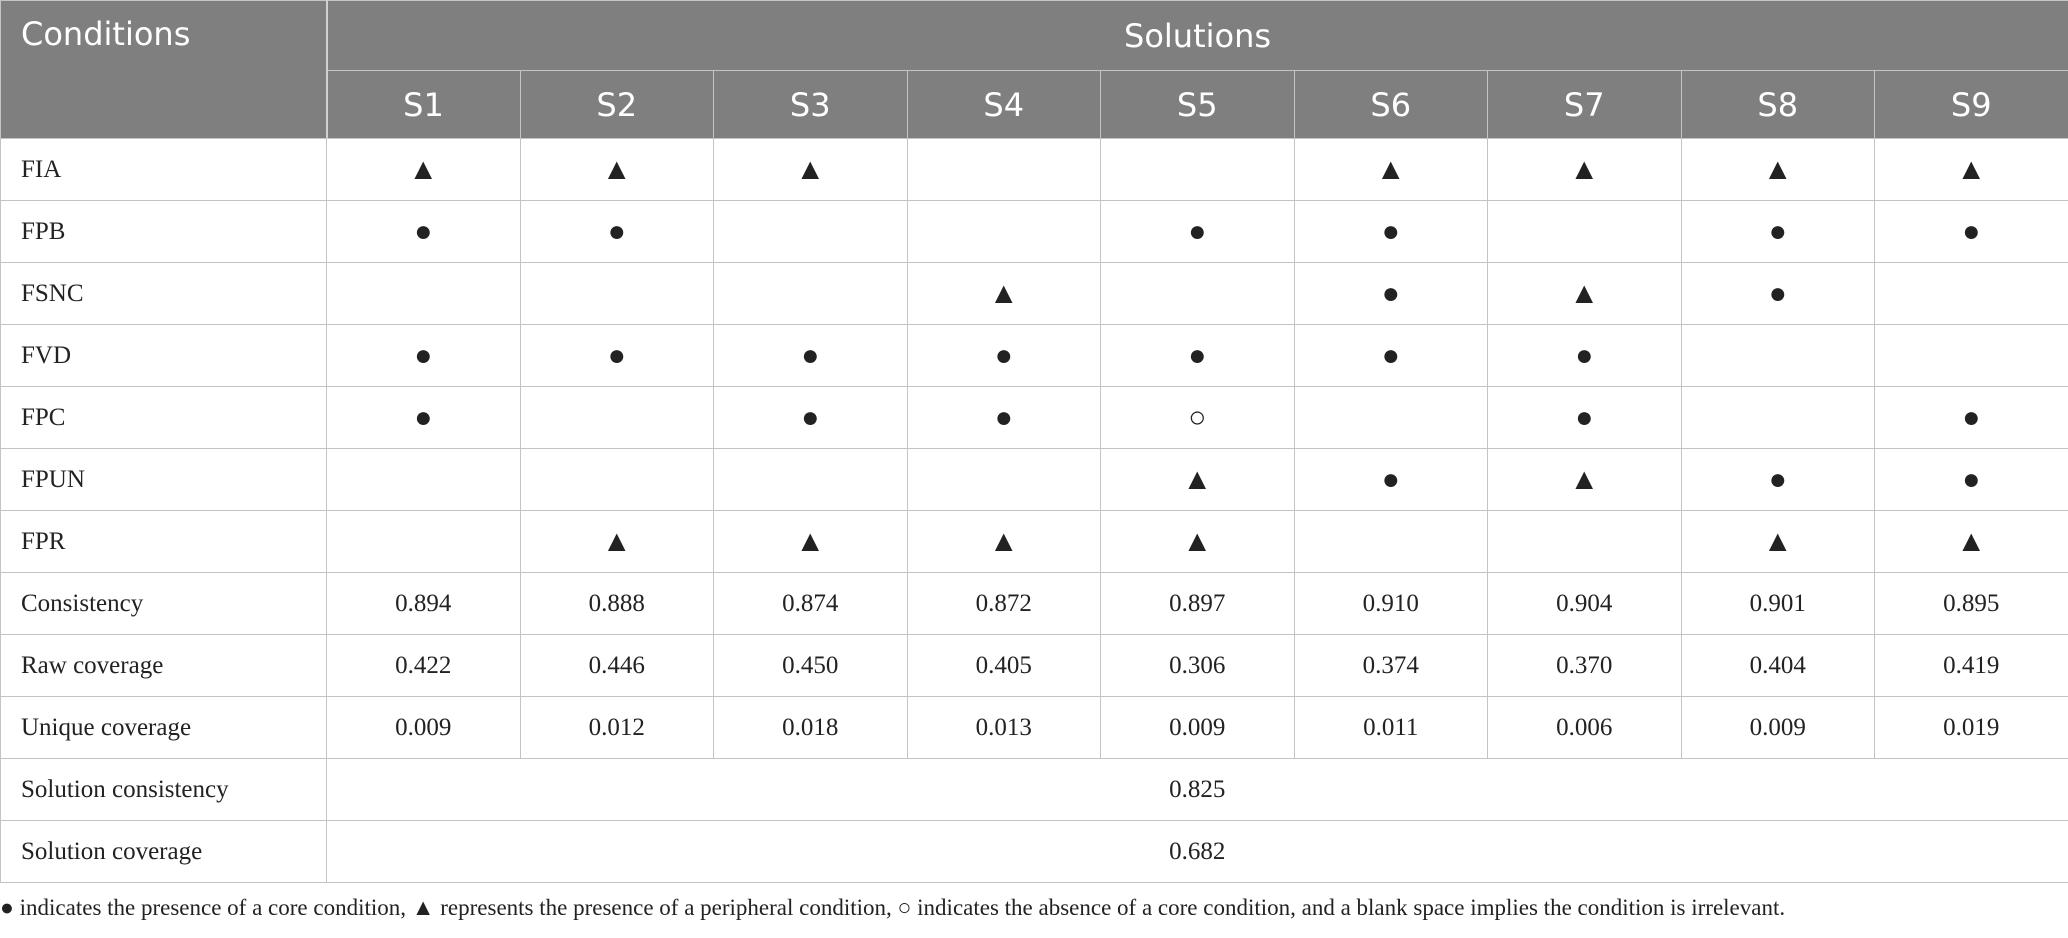 This screenshot has width=2068, height=938. Describe the element at coordinates (1197, 35) in the screenshot. I see `solutions-header: Solutions` at that location.